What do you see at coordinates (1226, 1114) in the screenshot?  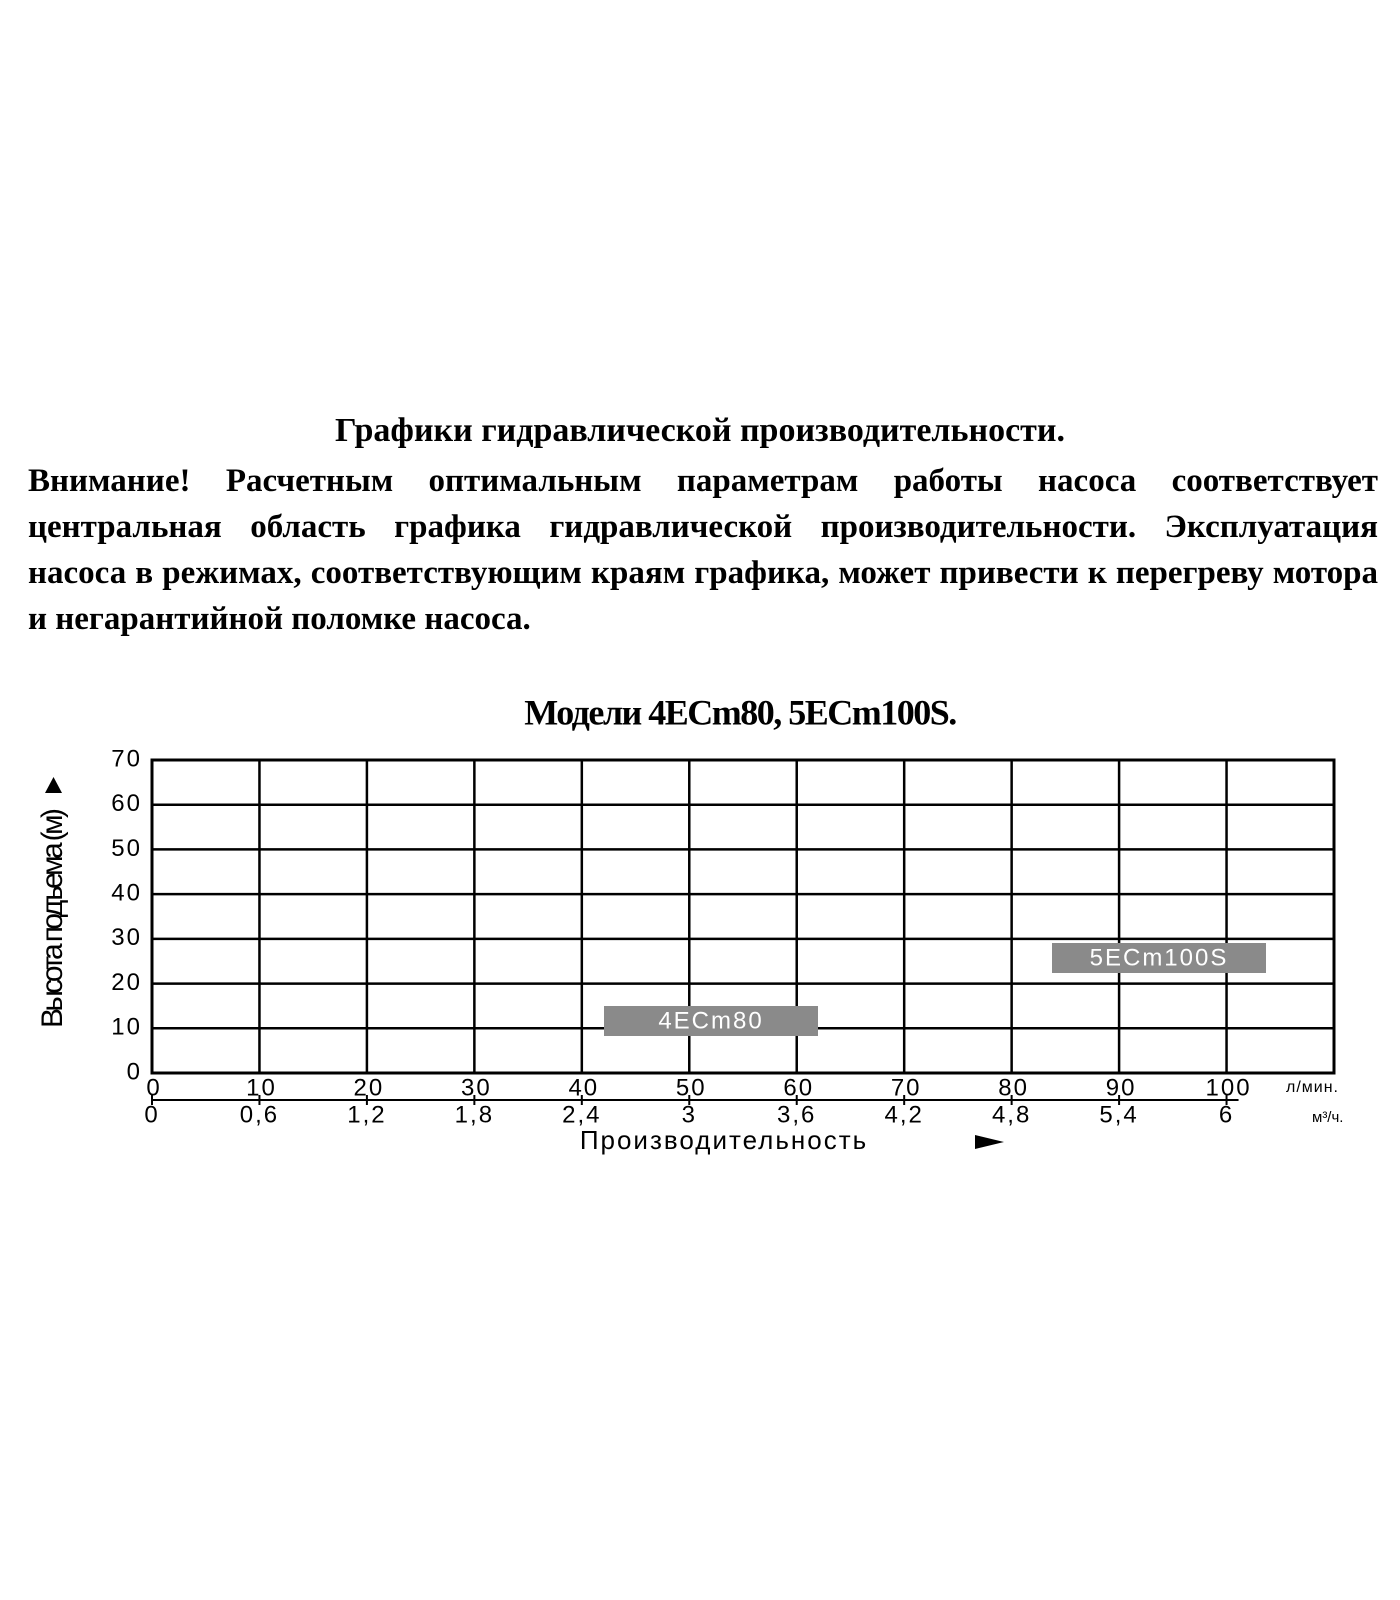 I see `x2-tick-label: 6` at bounding box center [1226, 1114].